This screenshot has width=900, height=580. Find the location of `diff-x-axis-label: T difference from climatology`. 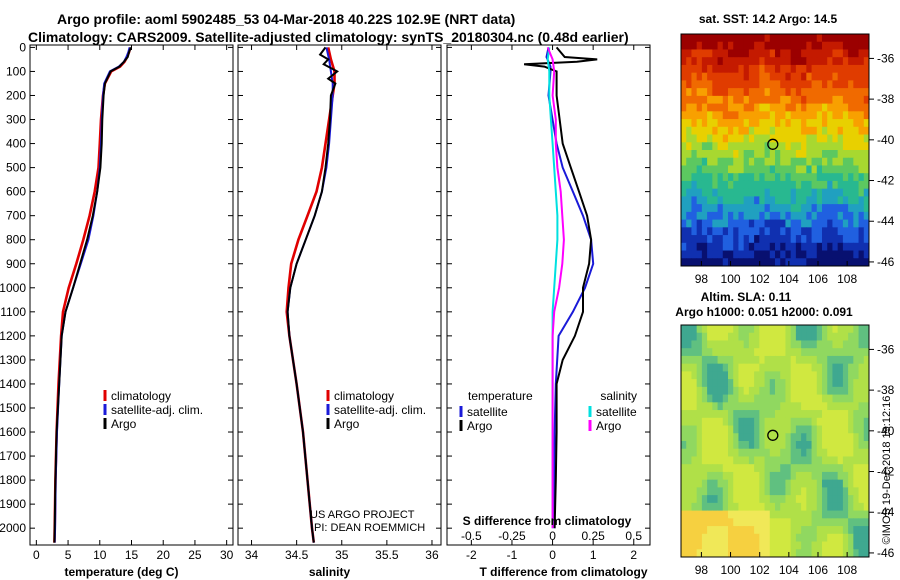

diff-x-axis-label: T difference from climatology is located at coordinates (563, 572).